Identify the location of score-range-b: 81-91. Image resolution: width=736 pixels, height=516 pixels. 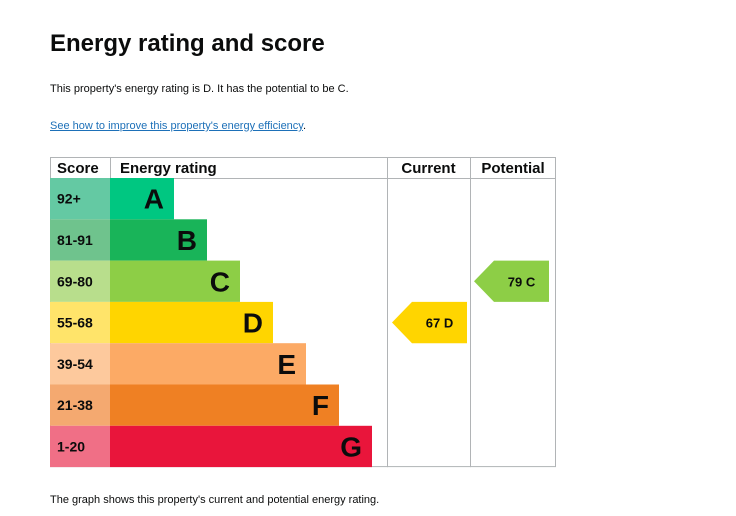
(75, 240).